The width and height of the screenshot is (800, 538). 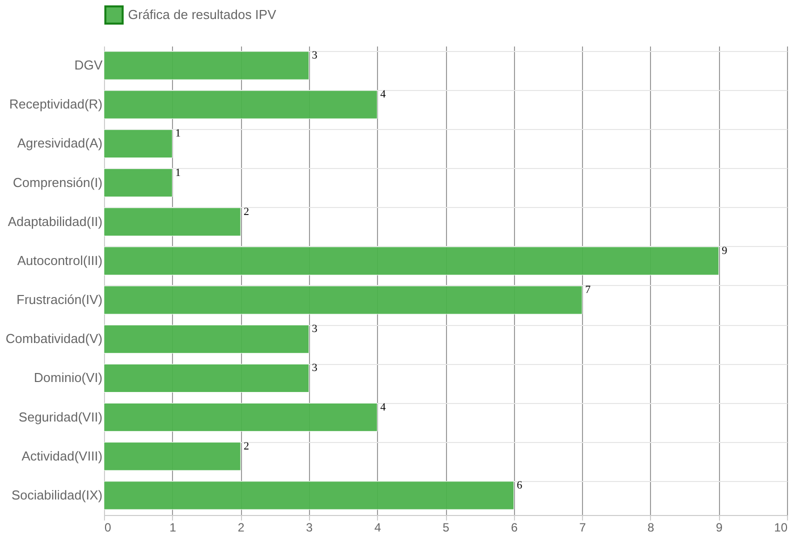 I want to click on y-tick-label: Actividad(VIII), so click(x=62, y=456).